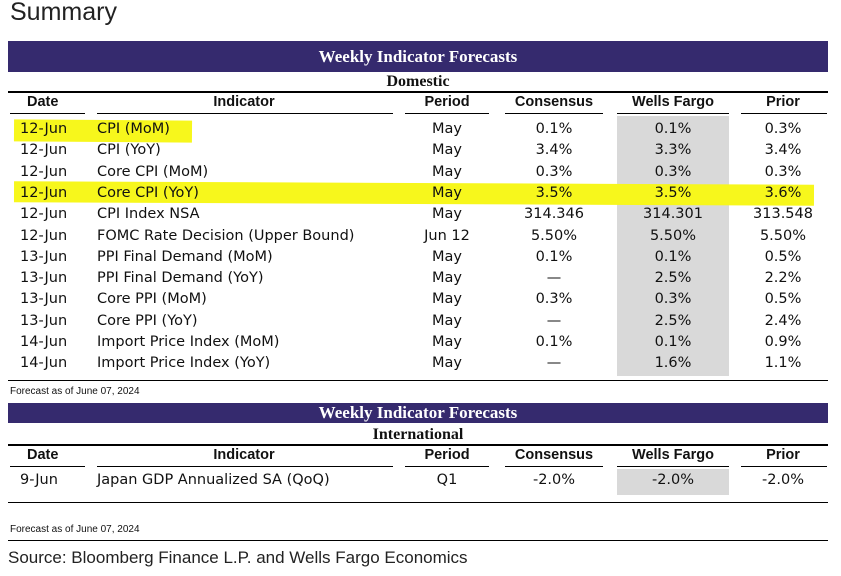  Describe the element at coordinates (420, 323) in the screenshot. I see `table-row: 13-Jun Core PPI (YoY) May — 2.5% 2.4%` at that location.